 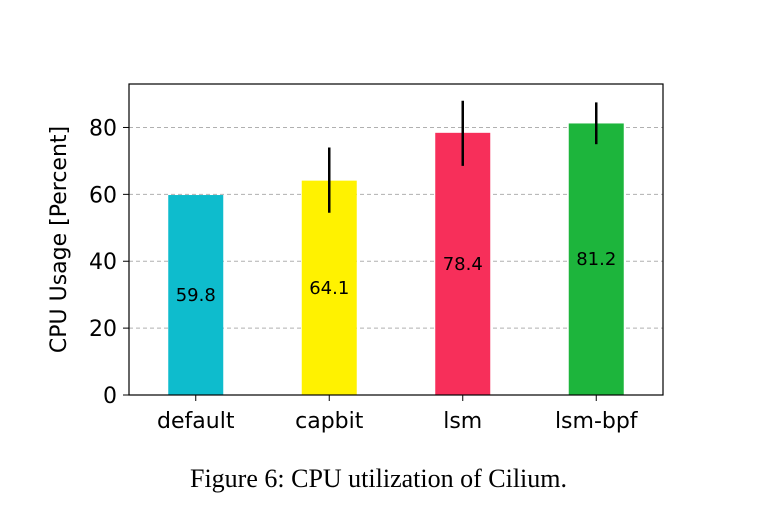 I want to click on bar-lsm, so click(x=463, y=263).